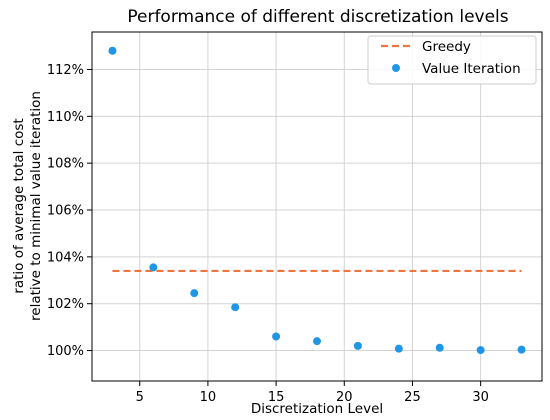  I want to click on x-axis-ticks: 5 10 15 20 25 30, so click(312, 393).